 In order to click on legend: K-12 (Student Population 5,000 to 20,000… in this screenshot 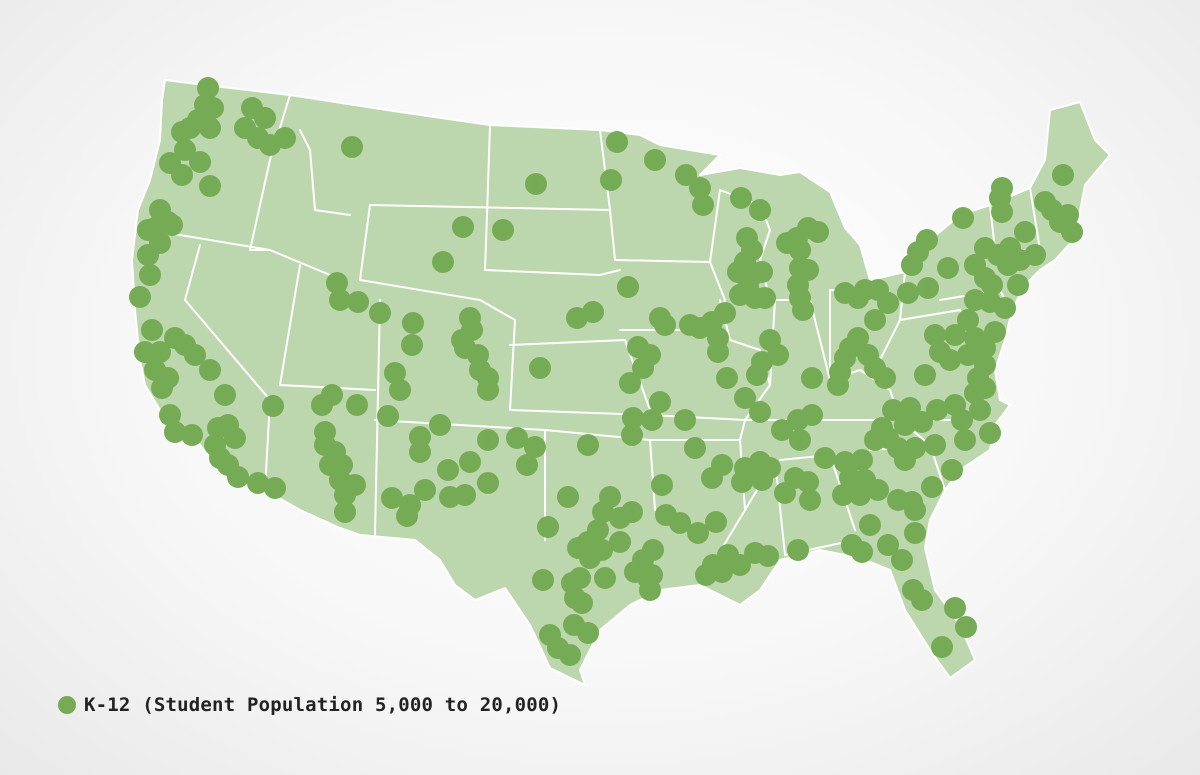, I will do `click(309, 705)`.